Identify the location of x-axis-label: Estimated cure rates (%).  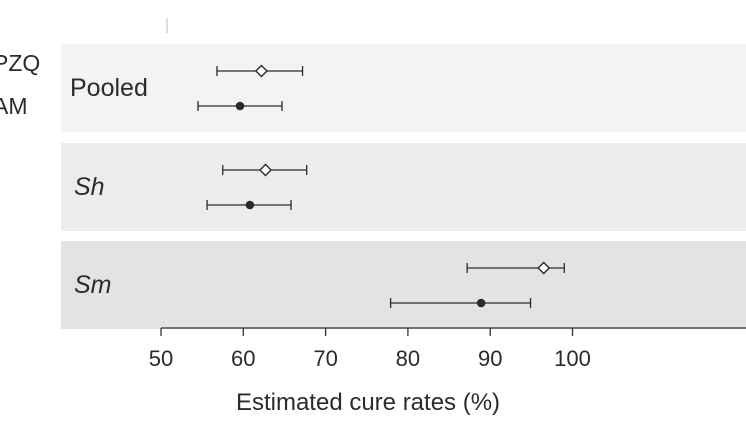
(368, 402).